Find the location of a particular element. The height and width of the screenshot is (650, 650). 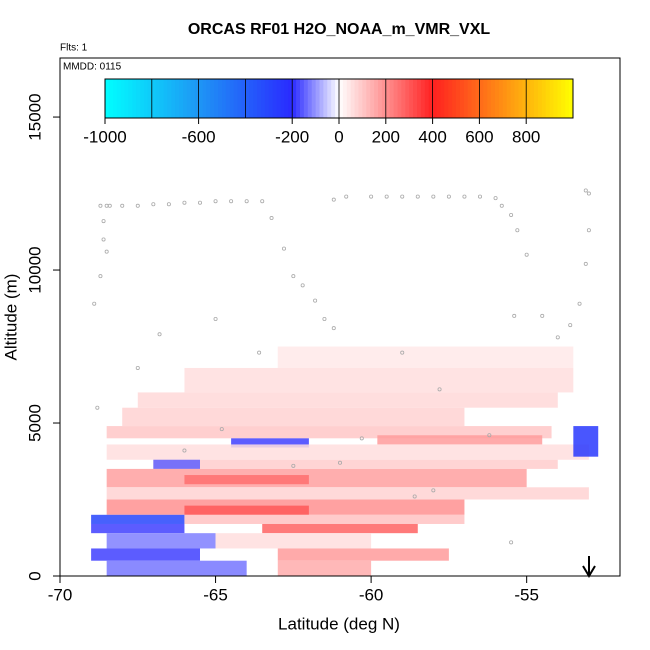

x-tick-label: -65 is located at coordinates (215, 594).